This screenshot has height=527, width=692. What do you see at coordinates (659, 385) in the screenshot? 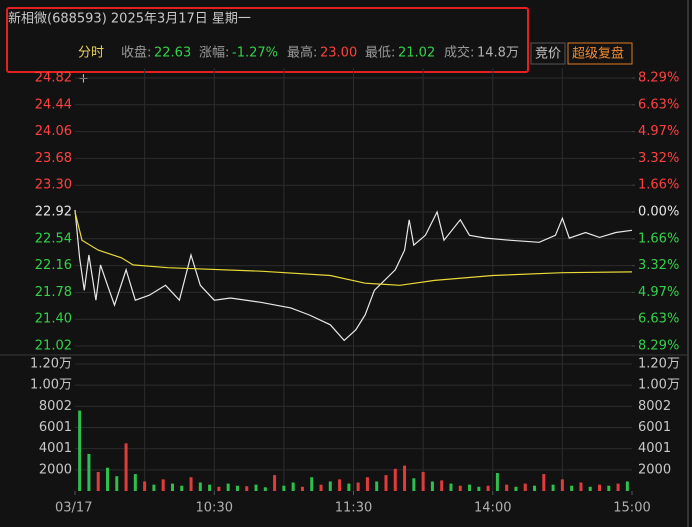
I see `y2-tick-label: 1.00万` at bounding box center [659, 385].